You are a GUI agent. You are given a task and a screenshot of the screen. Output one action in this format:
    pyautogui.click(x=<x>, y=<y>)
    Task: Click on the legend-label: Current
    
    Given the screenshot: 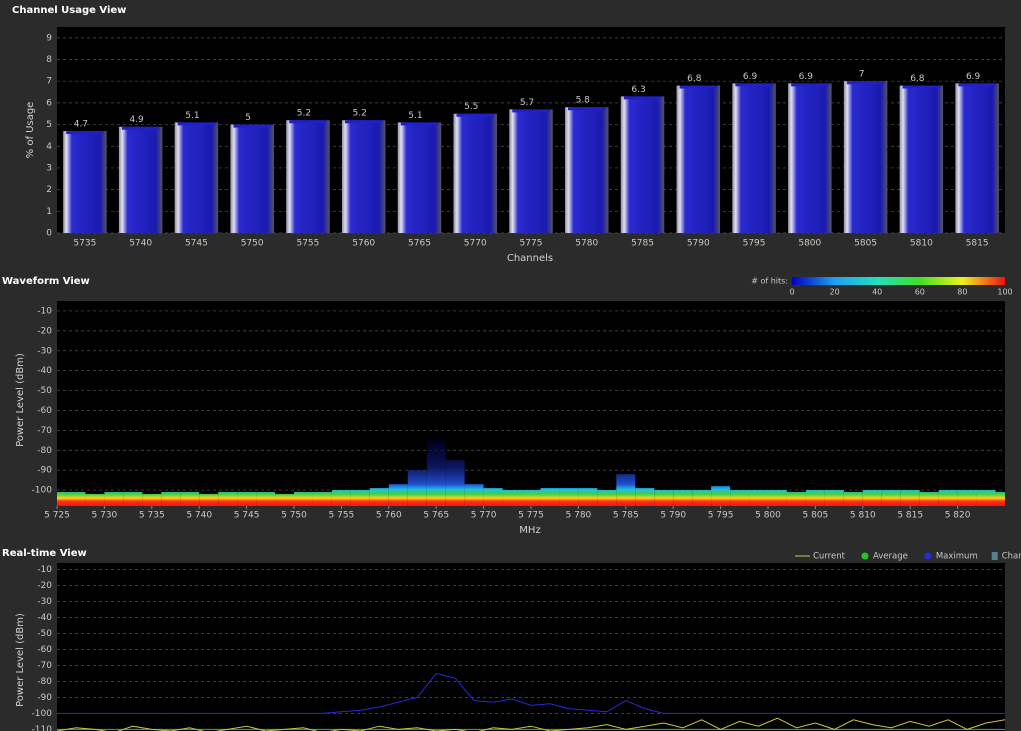 What is the action you would take?
    pyautogui.click(x=829, y=557)
    